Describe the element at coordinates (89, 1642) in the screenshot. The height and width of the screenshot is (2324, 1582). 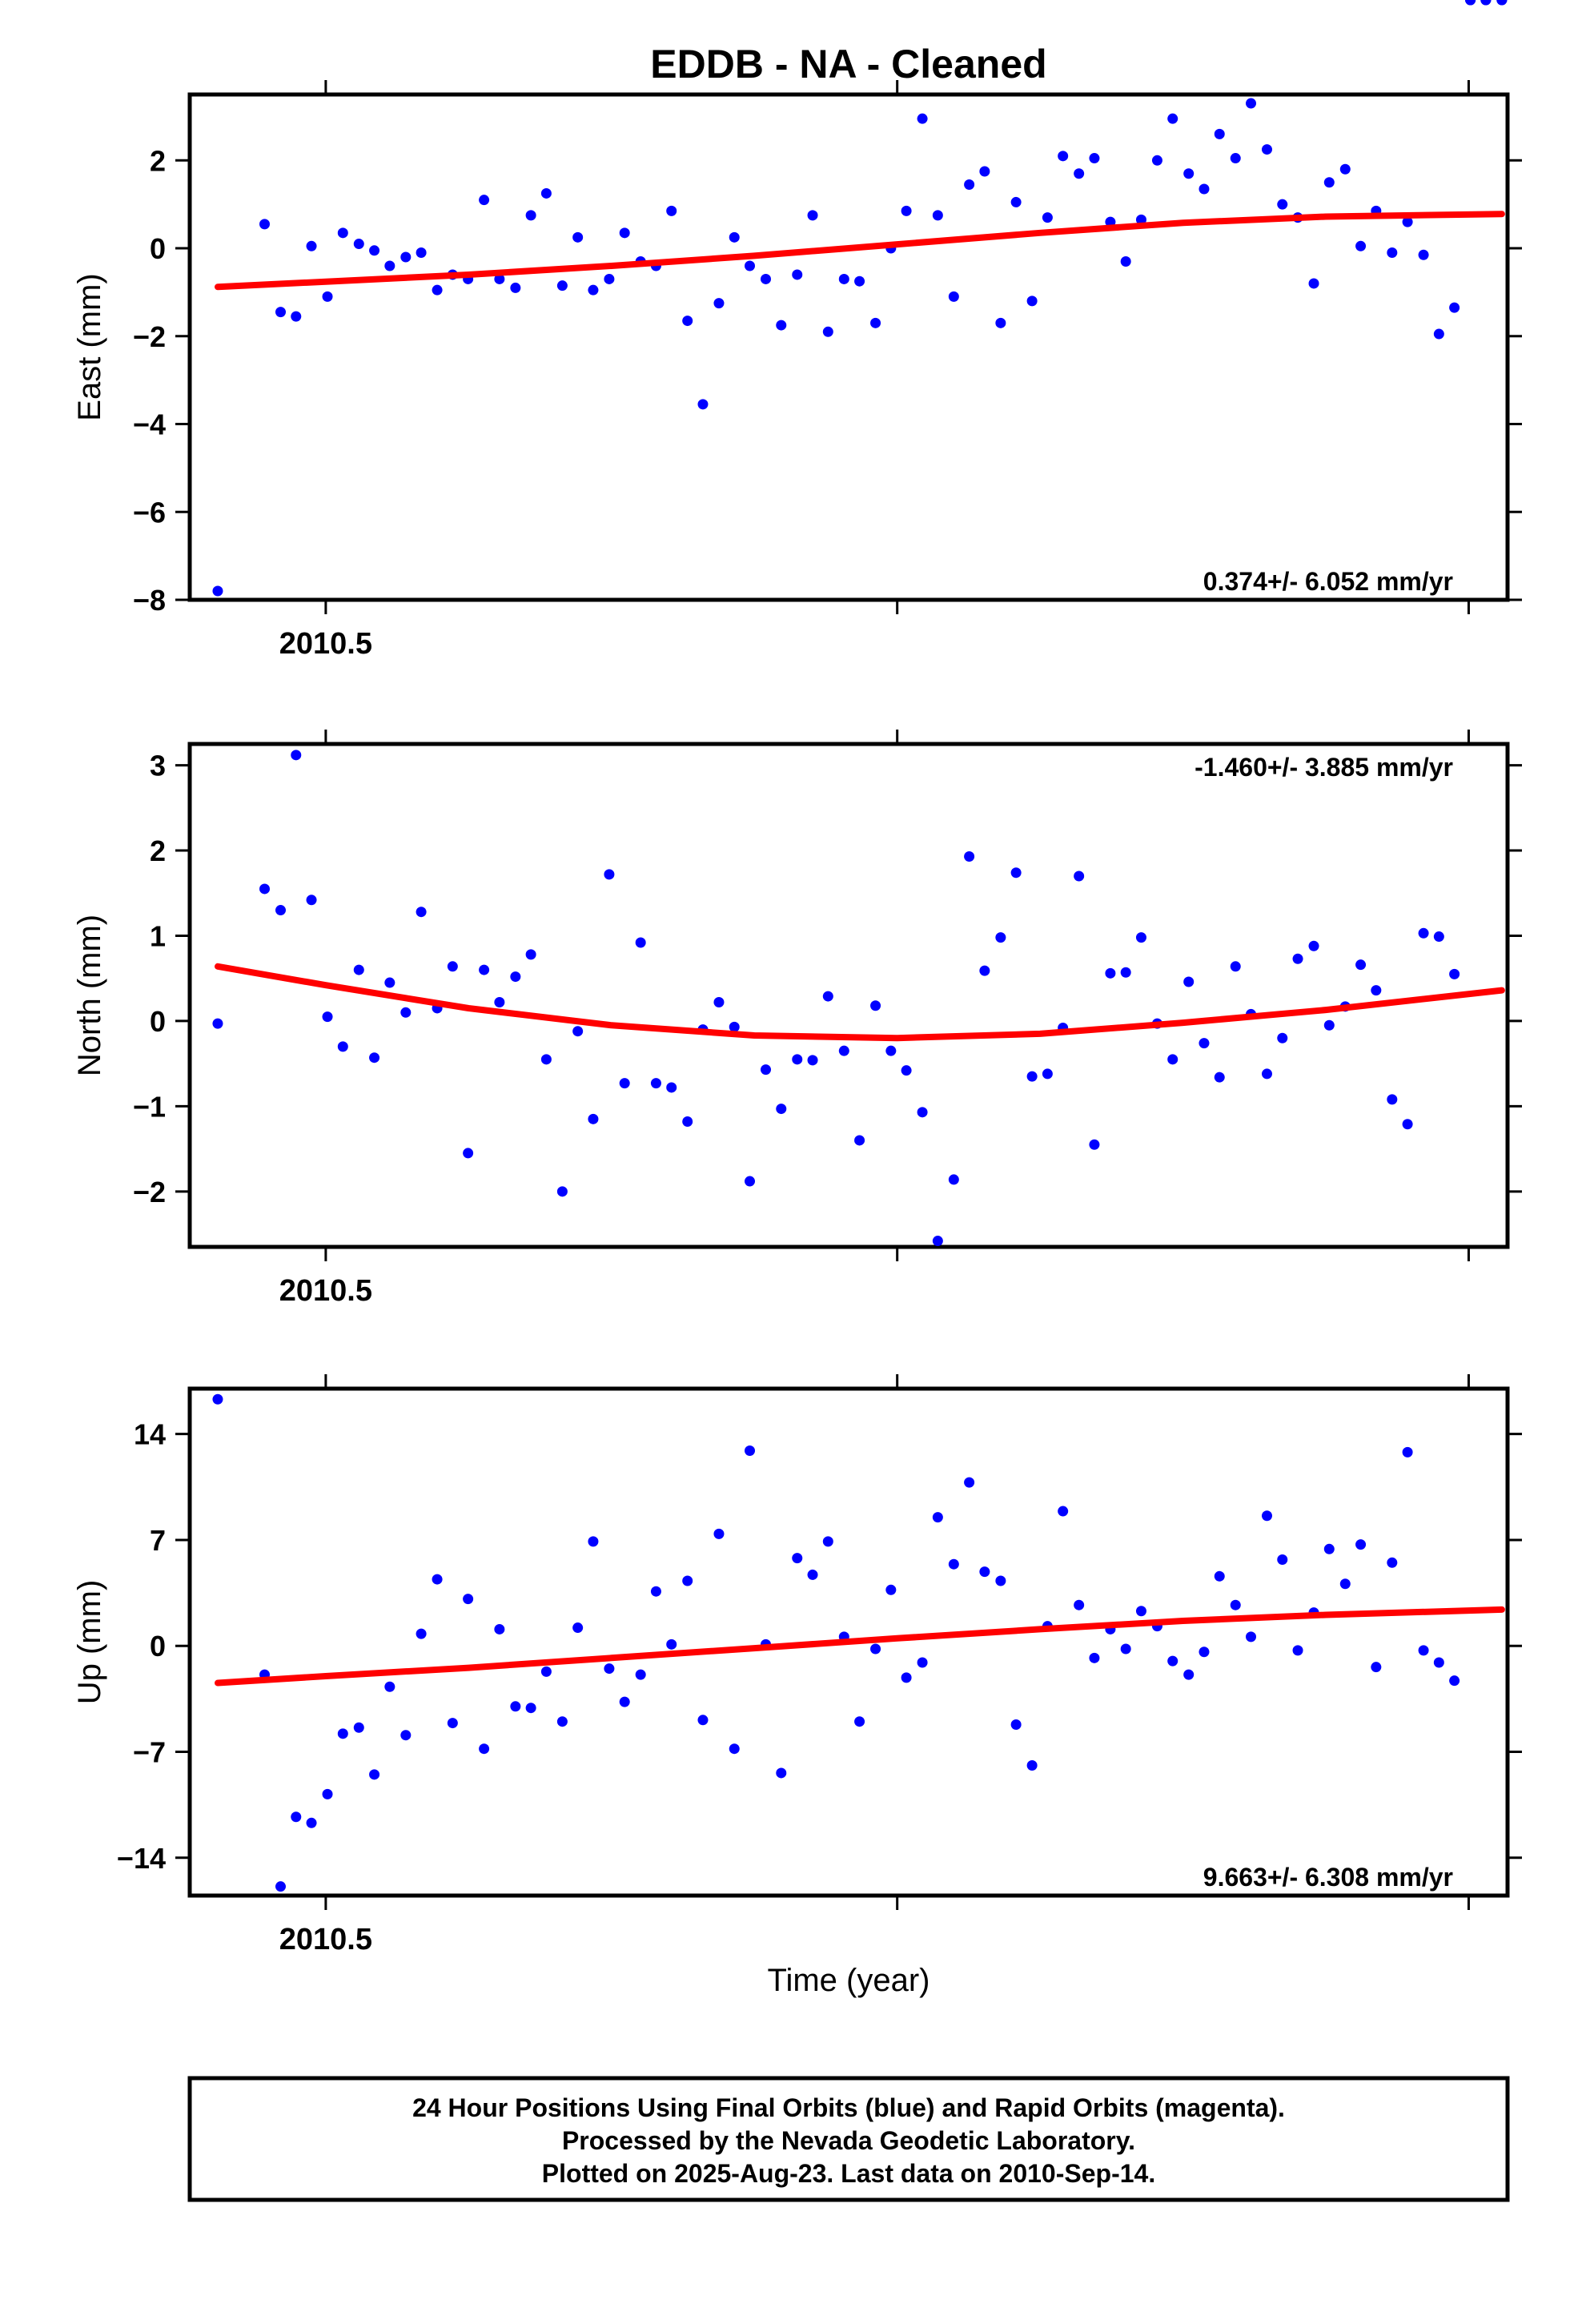
I see `up-y-axis-label: Up (mm)` at that location.